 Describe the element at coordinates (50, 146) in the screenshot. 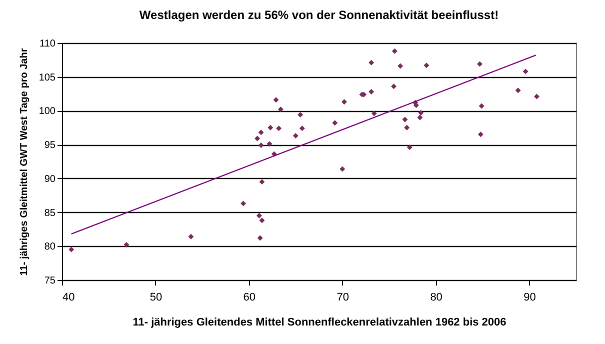

I see `y-tick-label: 95` at that location.